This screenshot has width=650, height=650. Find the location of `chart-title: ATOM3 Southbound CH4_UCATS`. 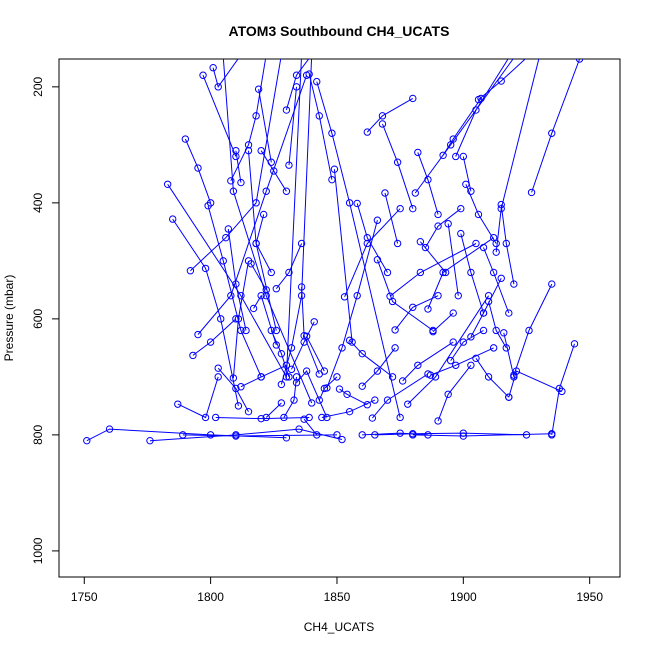

chart-title: ATOM3 Southbound CH4_UCATS is located at coordinates (339, 31).